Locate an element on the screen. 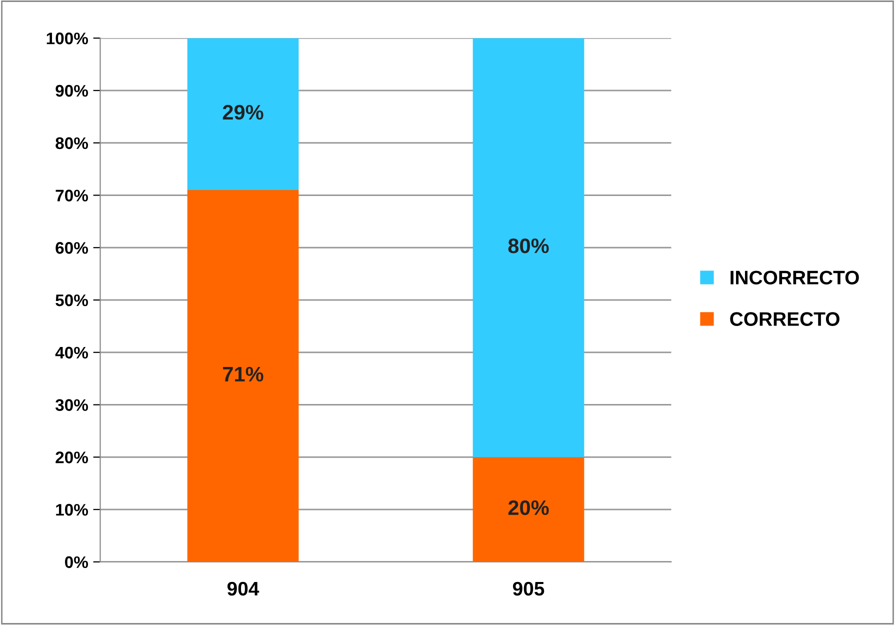  data-label: 80% is located at coordinates (528, 246).